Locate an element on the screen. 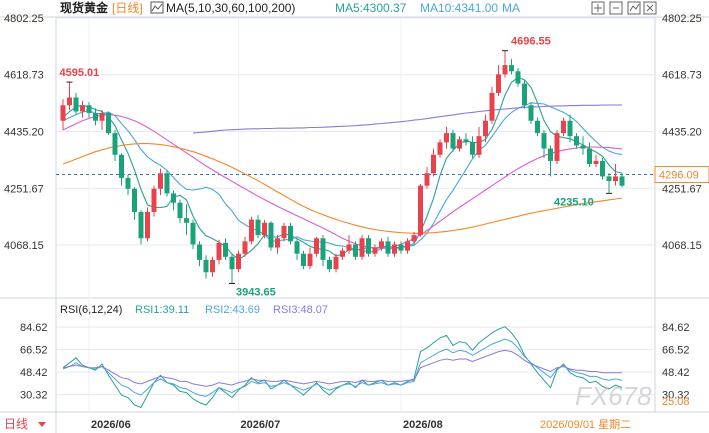 The height and width of the screenshot is (433, 709). footer-bar: 日线 2026/09/01 星期二 FX678 is located at coordinates (326, 407).